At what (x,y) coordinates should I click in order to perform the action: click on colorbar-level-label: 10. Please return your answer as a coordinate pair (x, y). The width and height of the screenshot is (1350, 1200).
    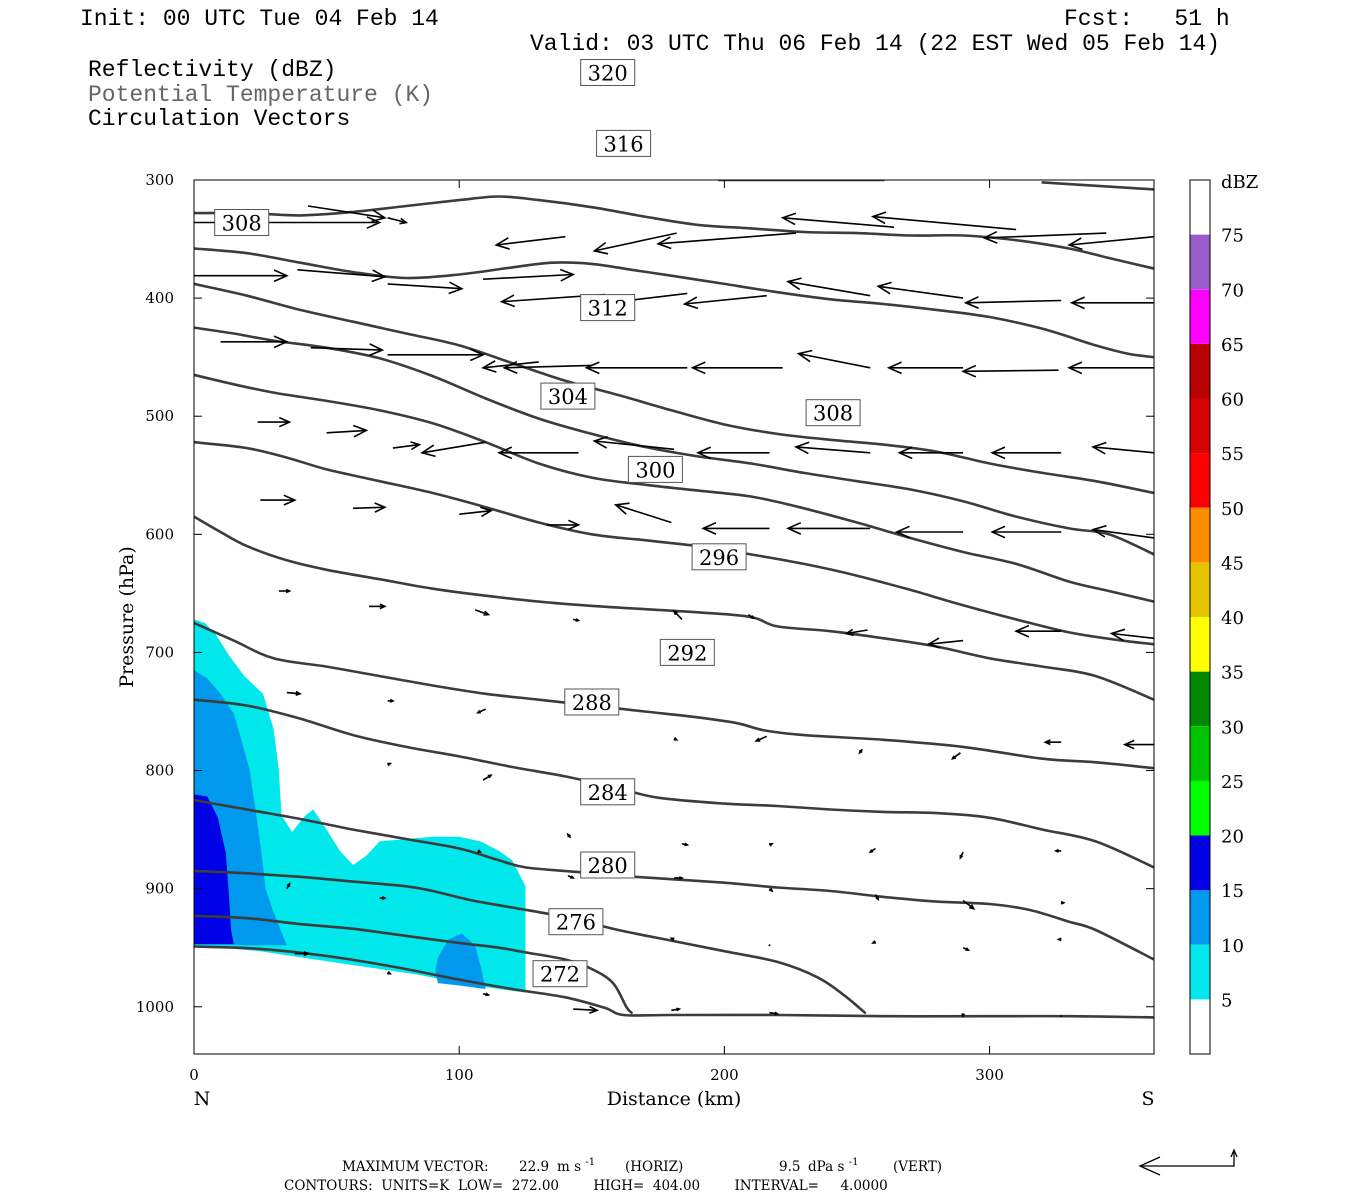
    Looking at the image, I should click on (1232, 946).